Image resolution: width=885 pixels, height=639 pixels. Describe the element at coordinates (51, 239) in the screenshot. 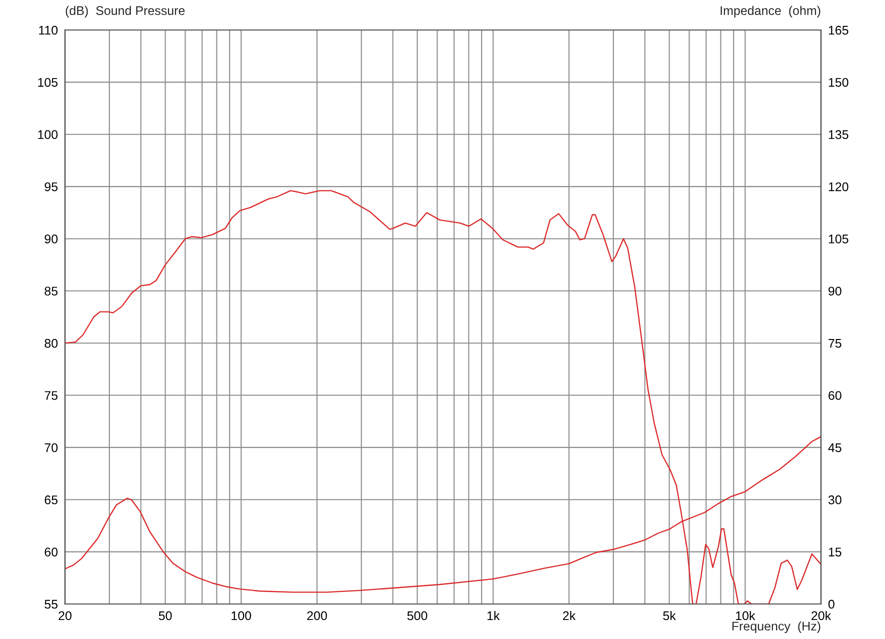

I see `y-tick-label: 90` at that location.